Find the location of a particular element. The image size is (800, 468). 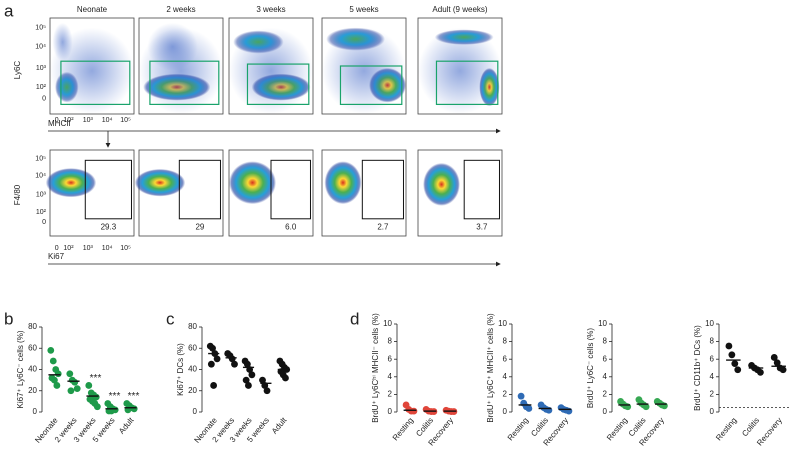

panel-label: a is located at coordinates (9, 10).